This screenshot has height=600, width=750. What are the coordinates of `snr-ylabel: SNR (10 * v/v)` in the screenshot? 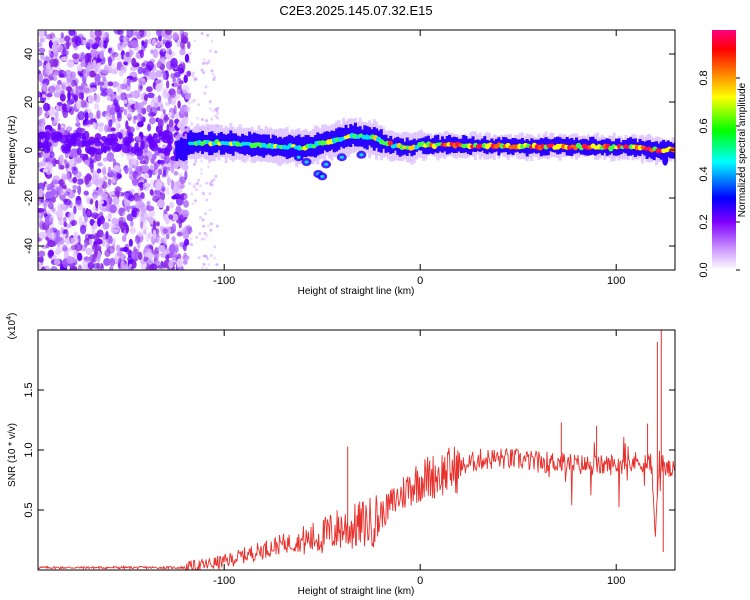 It's located at (12, 455).